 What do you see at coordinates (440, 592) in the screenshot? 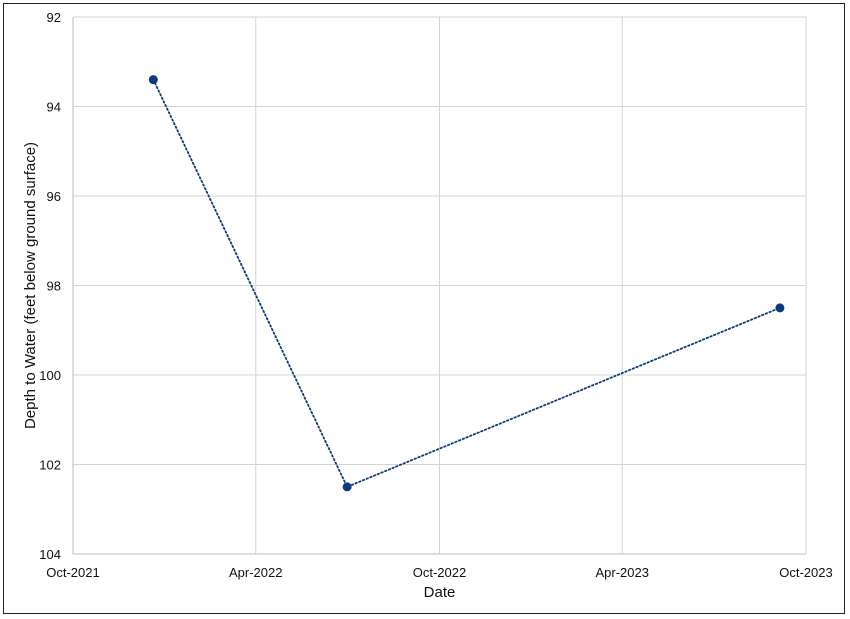
I see `x-axis-label: Date` at bounding box center [440, 592].